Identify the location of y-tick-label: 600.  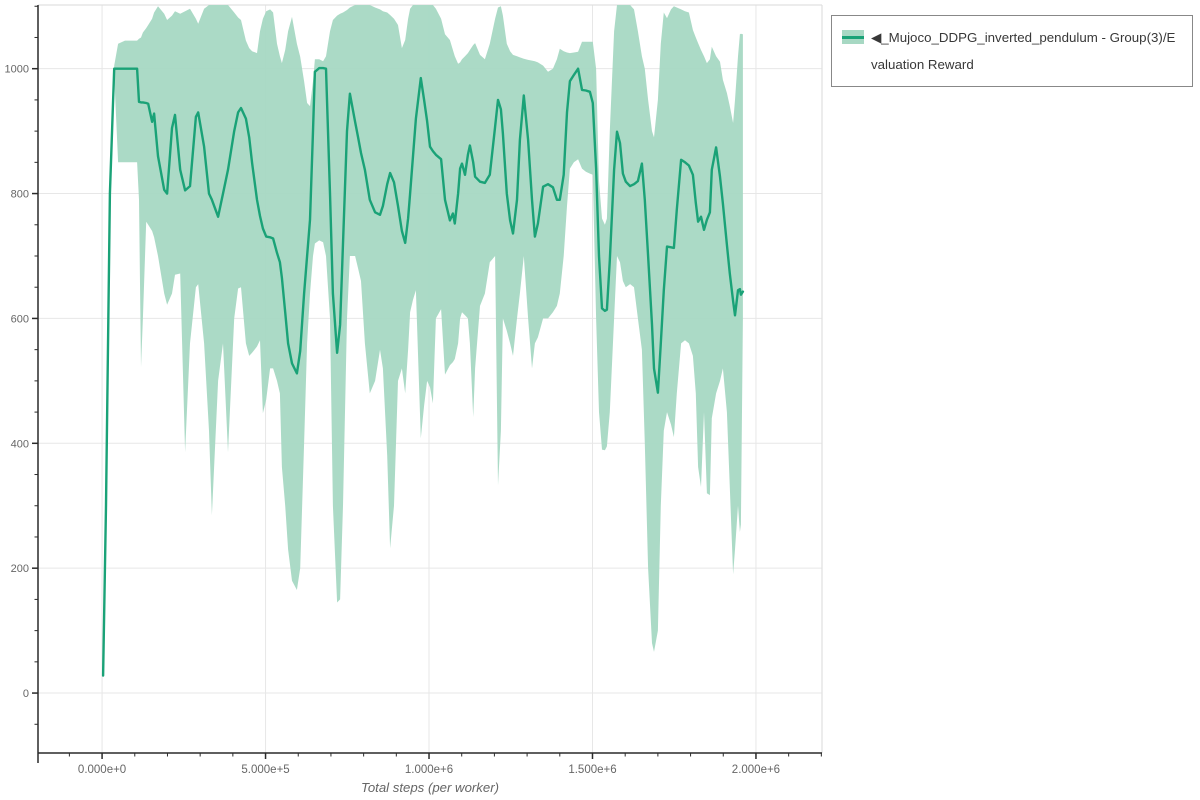
(20, 319).